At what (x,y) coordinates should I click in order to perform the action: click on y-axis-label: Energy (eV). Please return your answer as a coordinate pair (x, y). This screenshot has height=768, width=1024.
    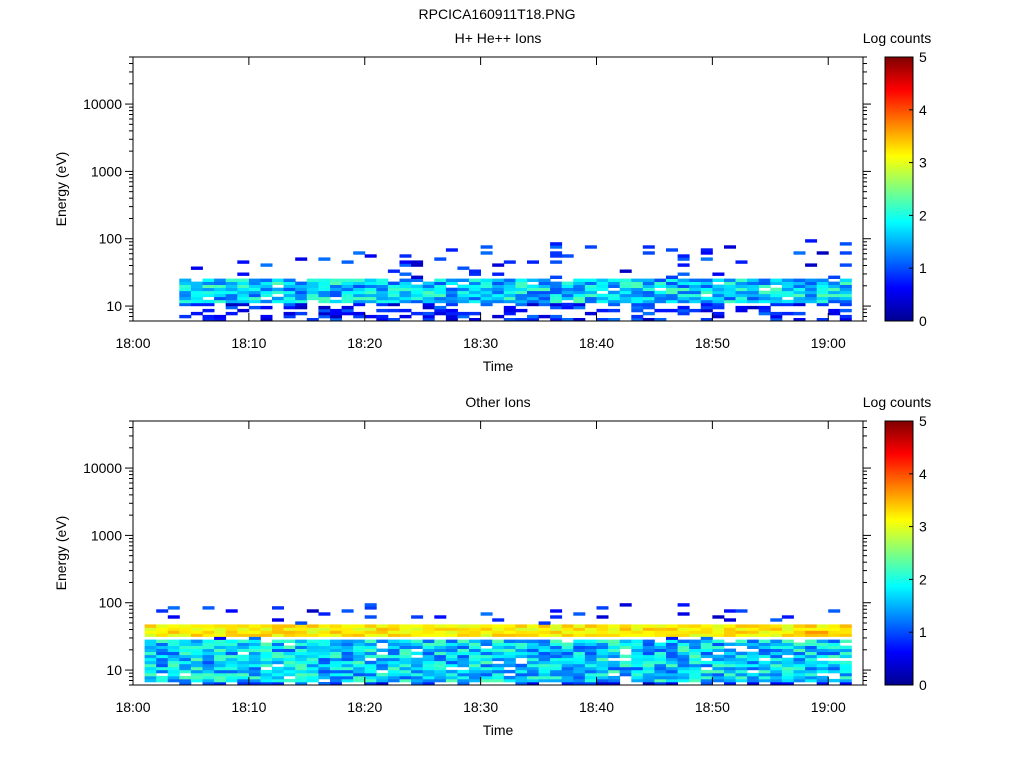
    Looking at the image, I should click on (61, 553).